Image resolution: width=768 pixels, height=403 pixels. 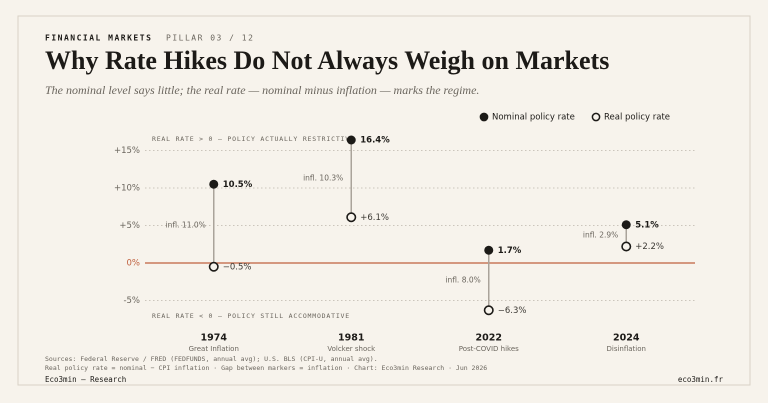 What do you see at coordinates (186, 225) in the screenshot?
I see `inflation-label: infl. 11.0%` at bounding box center [186, 225].